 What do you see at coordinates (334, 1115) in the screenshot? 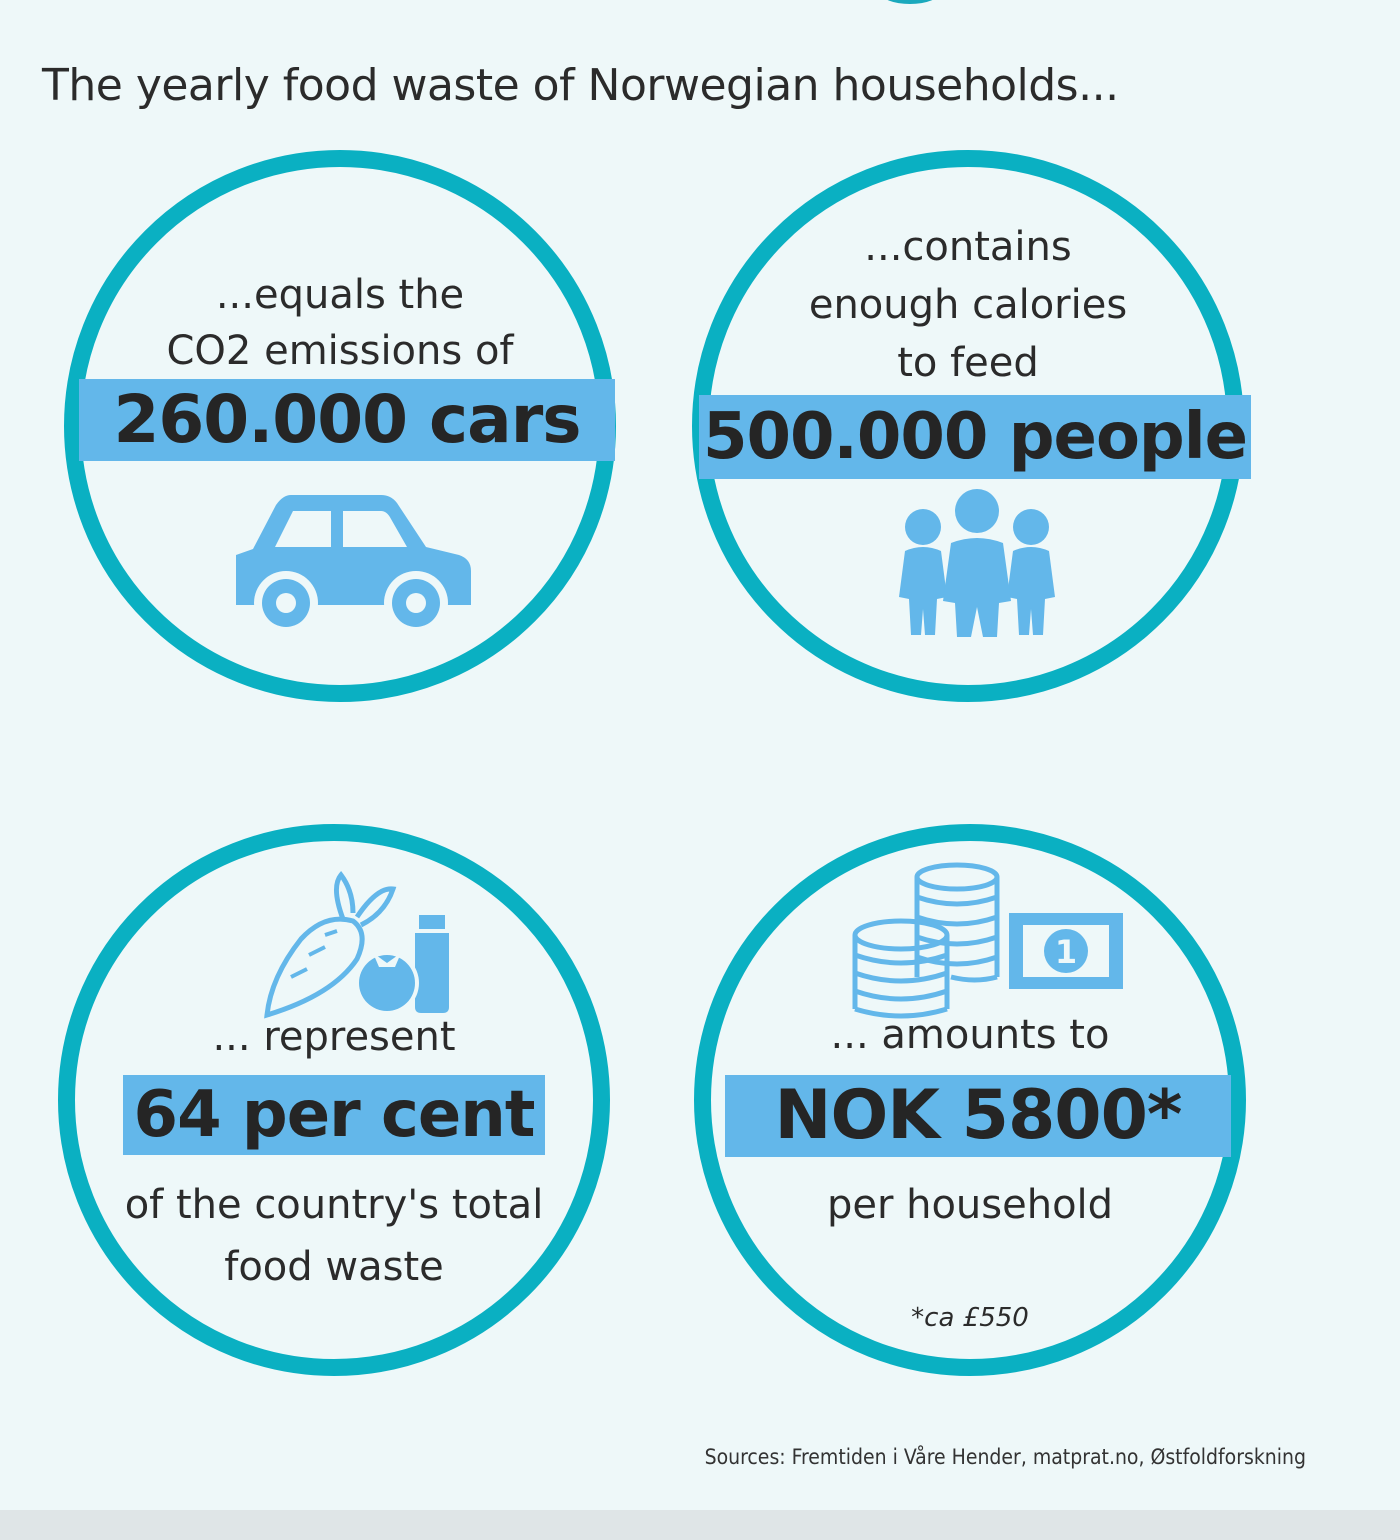
I see `percent-highlight: 64 per cent` at bounding box center [334, 1115].